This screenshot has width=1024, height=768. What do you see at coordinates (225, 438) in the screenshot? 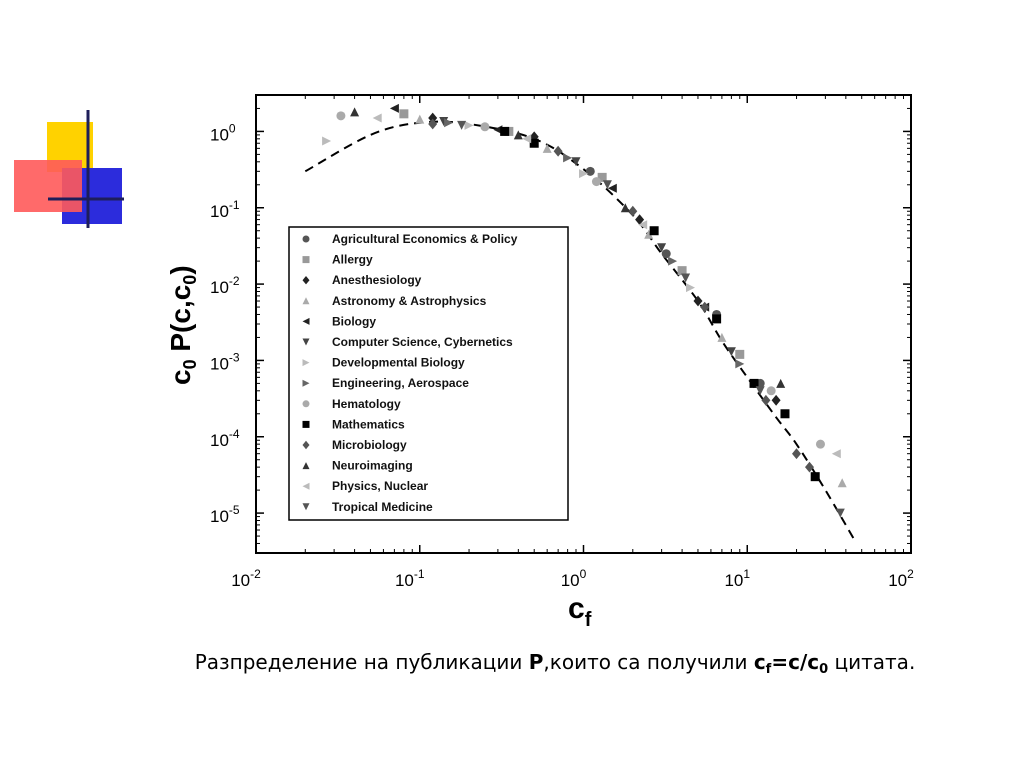
I see `y-tick-label: 10⁻⁴` at bounding box center [225, 438].